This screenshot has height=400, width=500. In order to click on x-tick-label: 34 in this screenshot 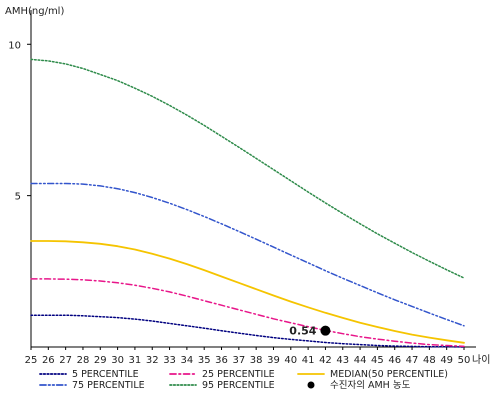, I will do `click(187, 360)`.